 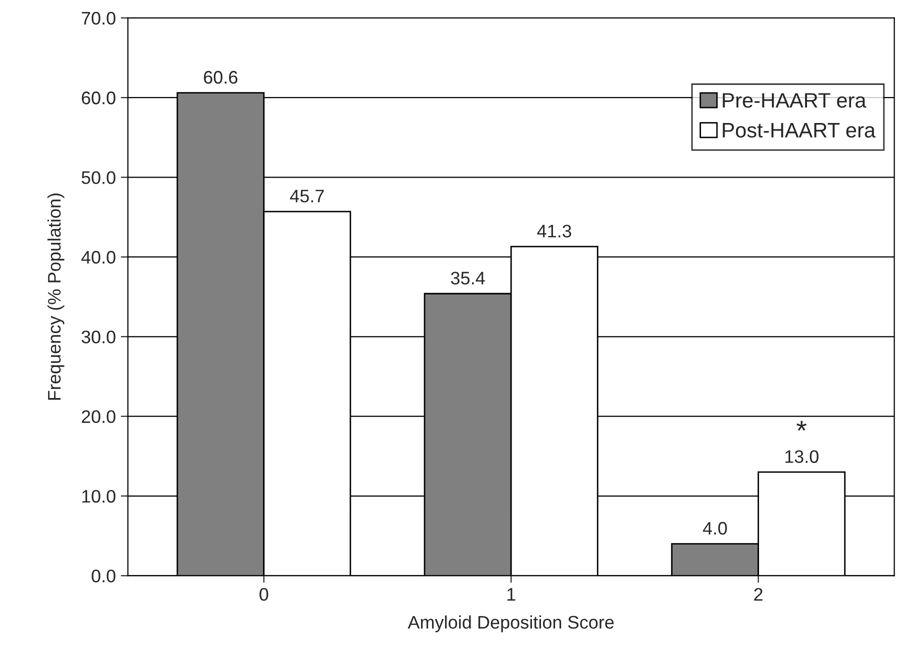 I want to click on x-tick-label: 2, so click(x=758, y=594).